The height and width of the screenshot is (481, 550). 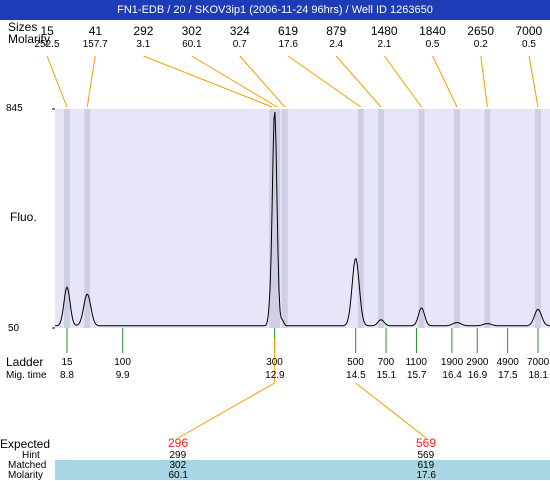 What do you see at coordinates (426, 465) in the screenshot?
I see `matched-value: 619` at bounding box center [426, 465].